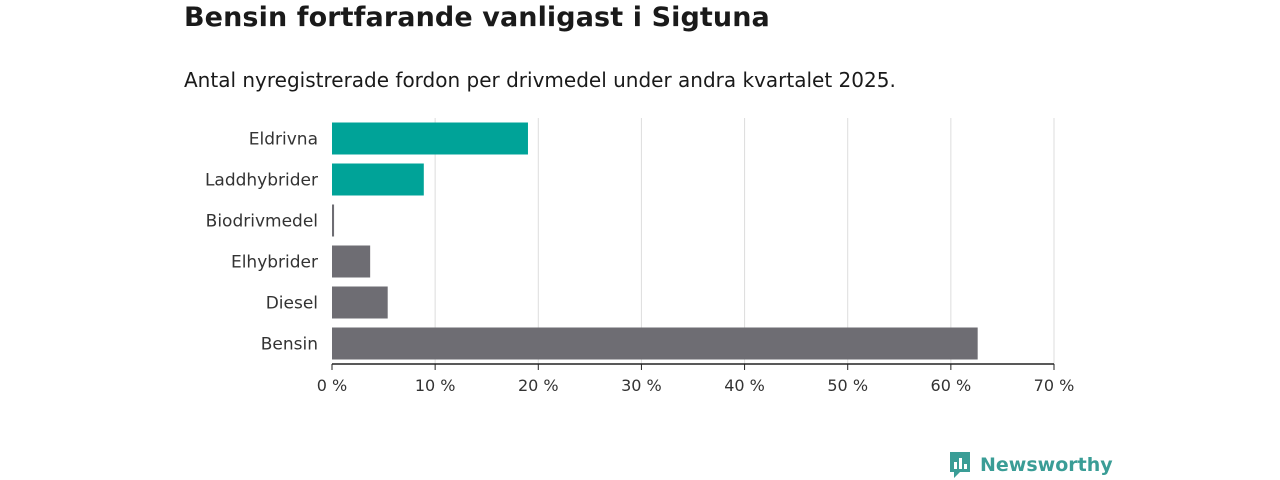 Image resolution: width=1280 pixels, height=480 pixels. I want to click on x-tick-label: 20 %, so click(538, 385).